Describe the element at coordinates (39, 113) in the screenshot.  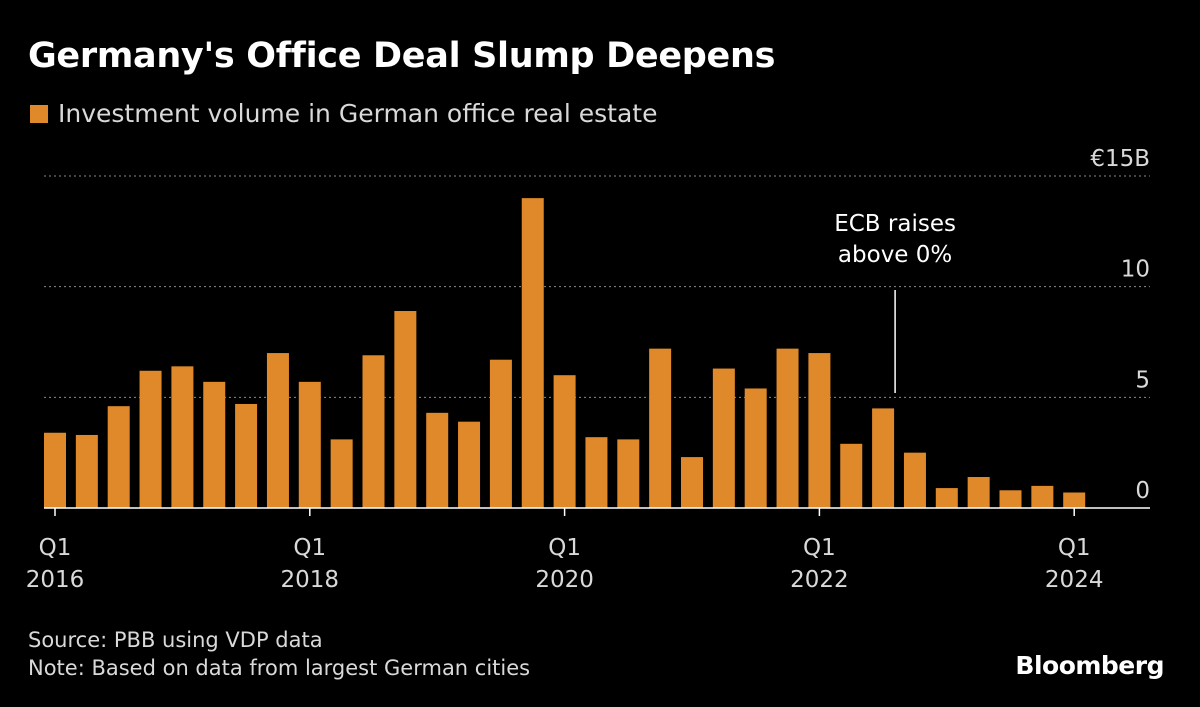
I see `legend-swatch` at that location.